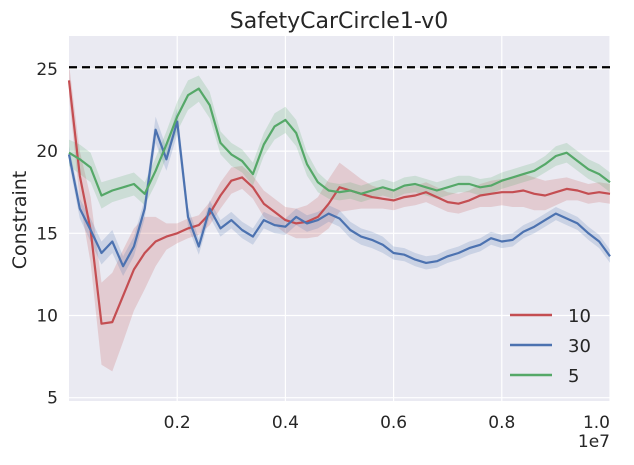  Describe the element at coordinates (393, 423) in the screenshot. I see `x-tick-label: 0.6` at that location.